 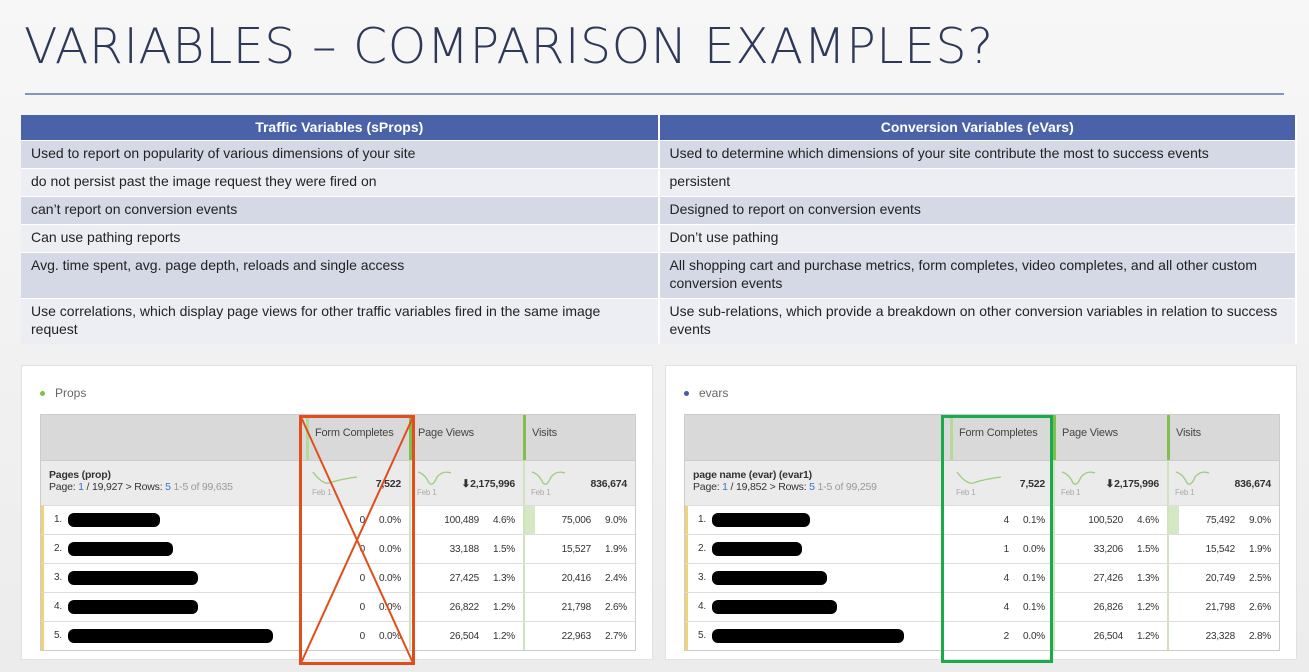 I want to click on metric-value: 2, so click(x=1006, y=636).